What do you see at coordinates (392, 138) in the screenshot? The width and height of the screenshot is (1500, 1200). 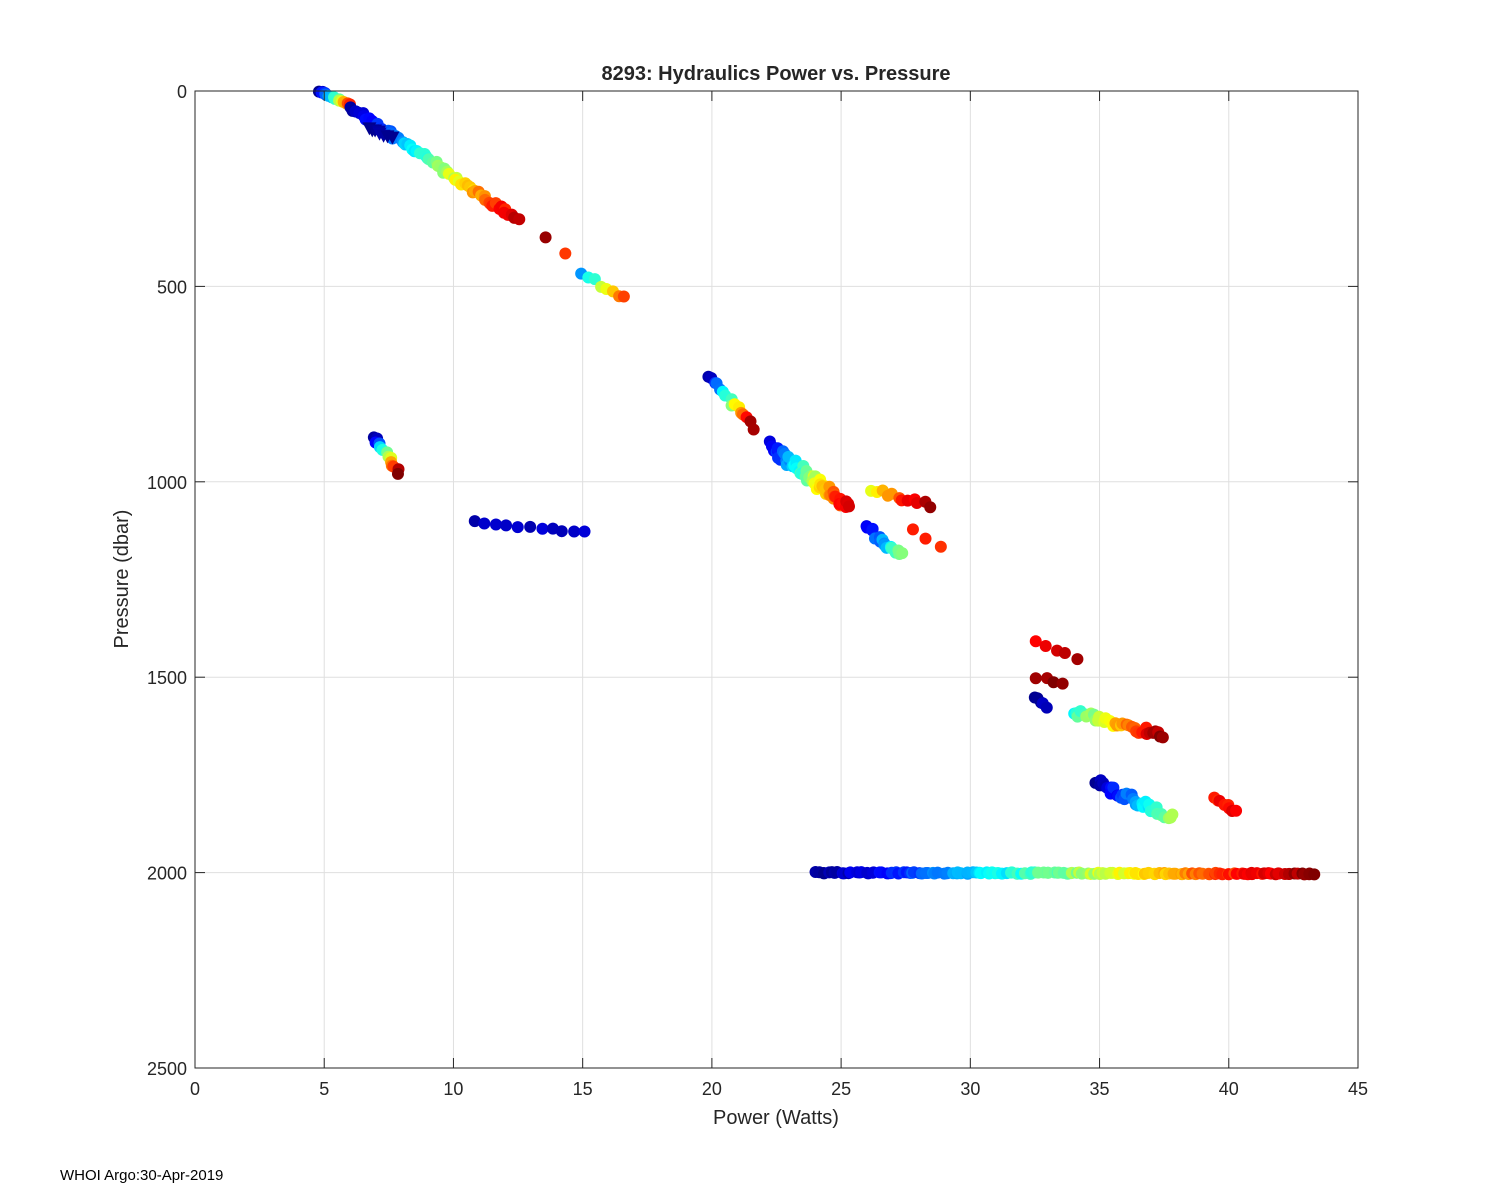 I see `data-point-triangle` at bounding box center [392, 138].